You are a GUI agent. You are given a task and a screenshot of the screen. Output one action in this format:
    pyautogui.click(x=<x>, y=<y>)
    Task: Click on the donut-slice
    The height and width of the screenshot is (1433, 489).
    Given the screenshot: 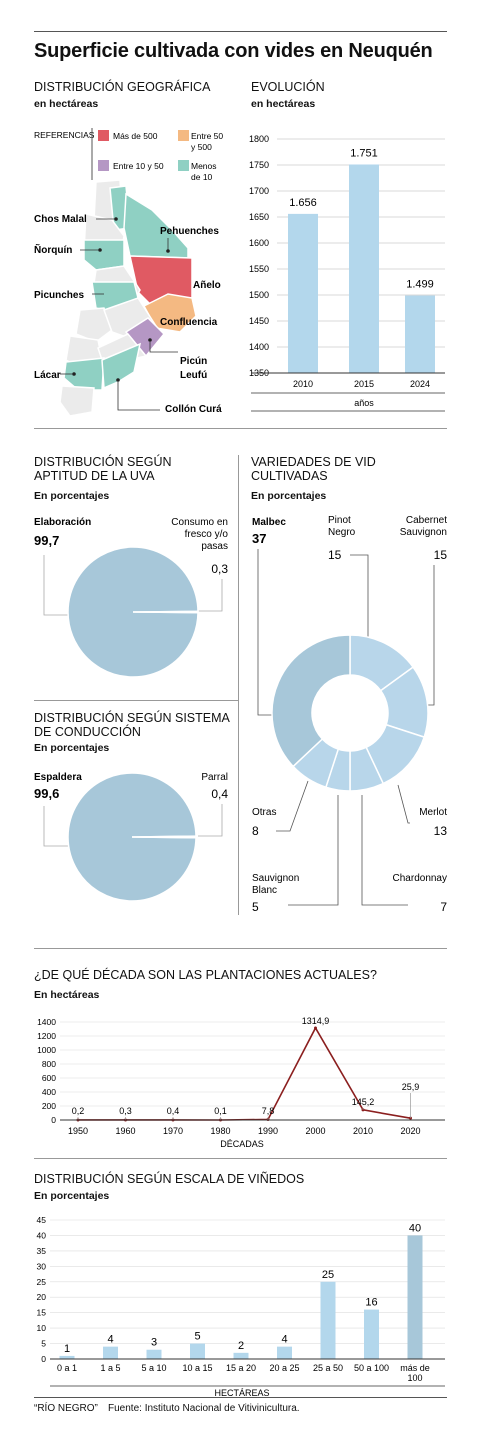 What is the action you would take?
    pyautogui.click(x=311, y=701)
    